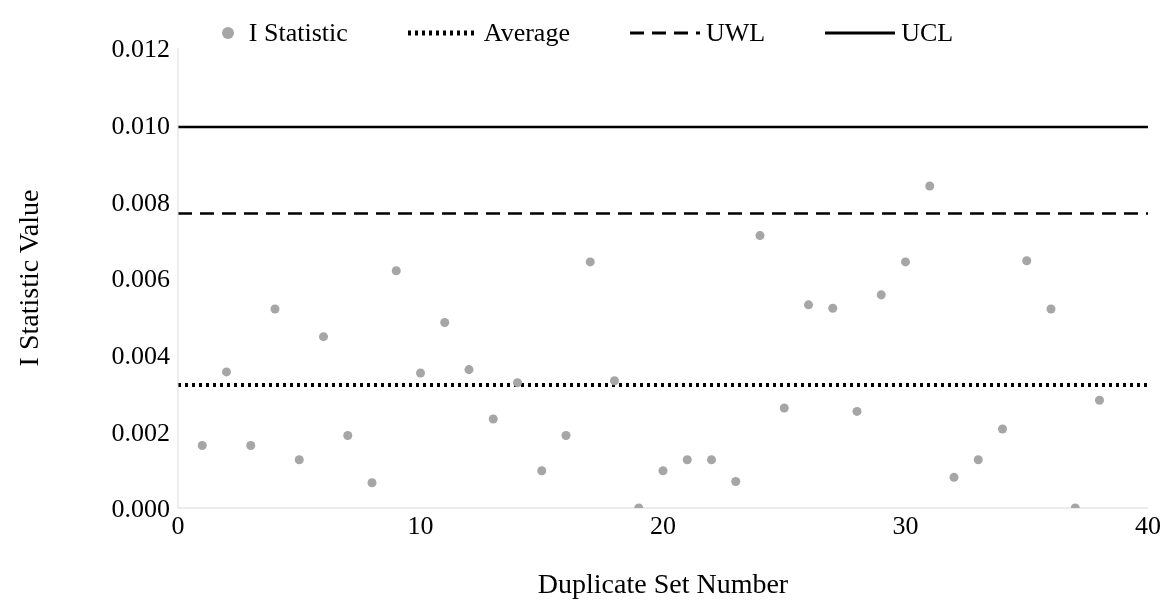  Describe the element at coordinates (663, 526) in the screenshot. I see `x-tick-label: 20` at that location.